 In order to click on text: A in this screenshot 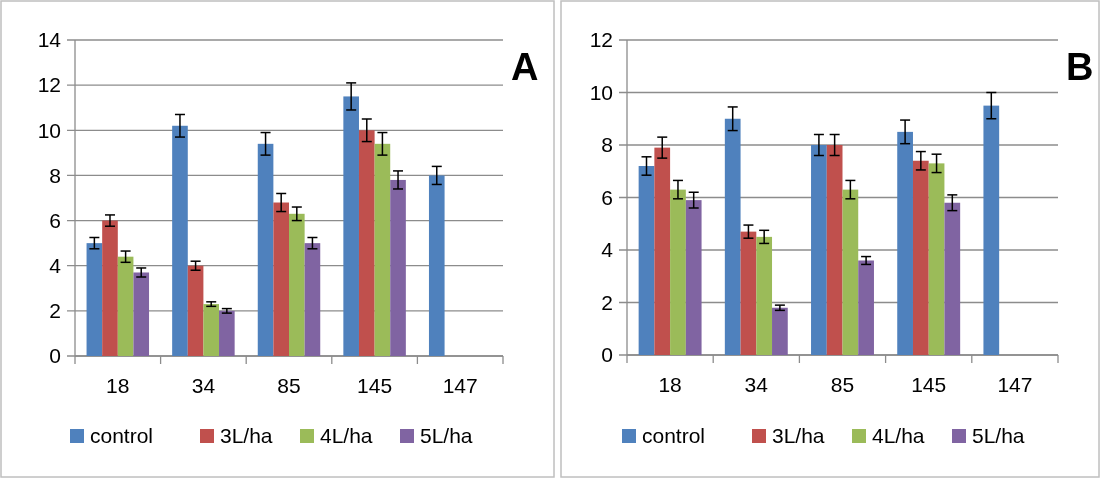, I will do `click(525, 67)`.